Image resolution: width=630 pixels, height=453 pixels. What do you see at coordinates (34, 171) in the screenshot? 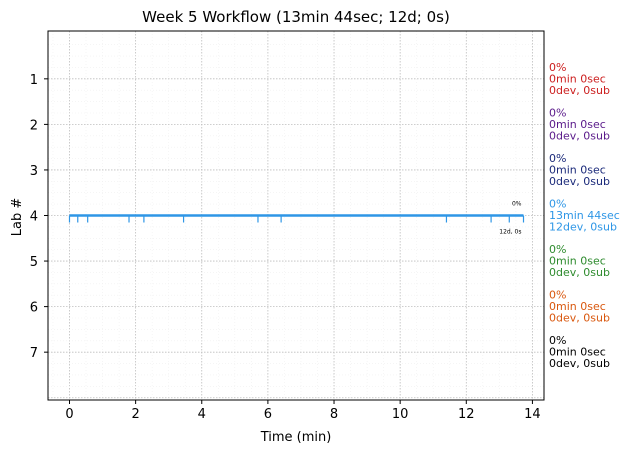
I see `y-tick-label: 3` at bounding box center [34, 171].